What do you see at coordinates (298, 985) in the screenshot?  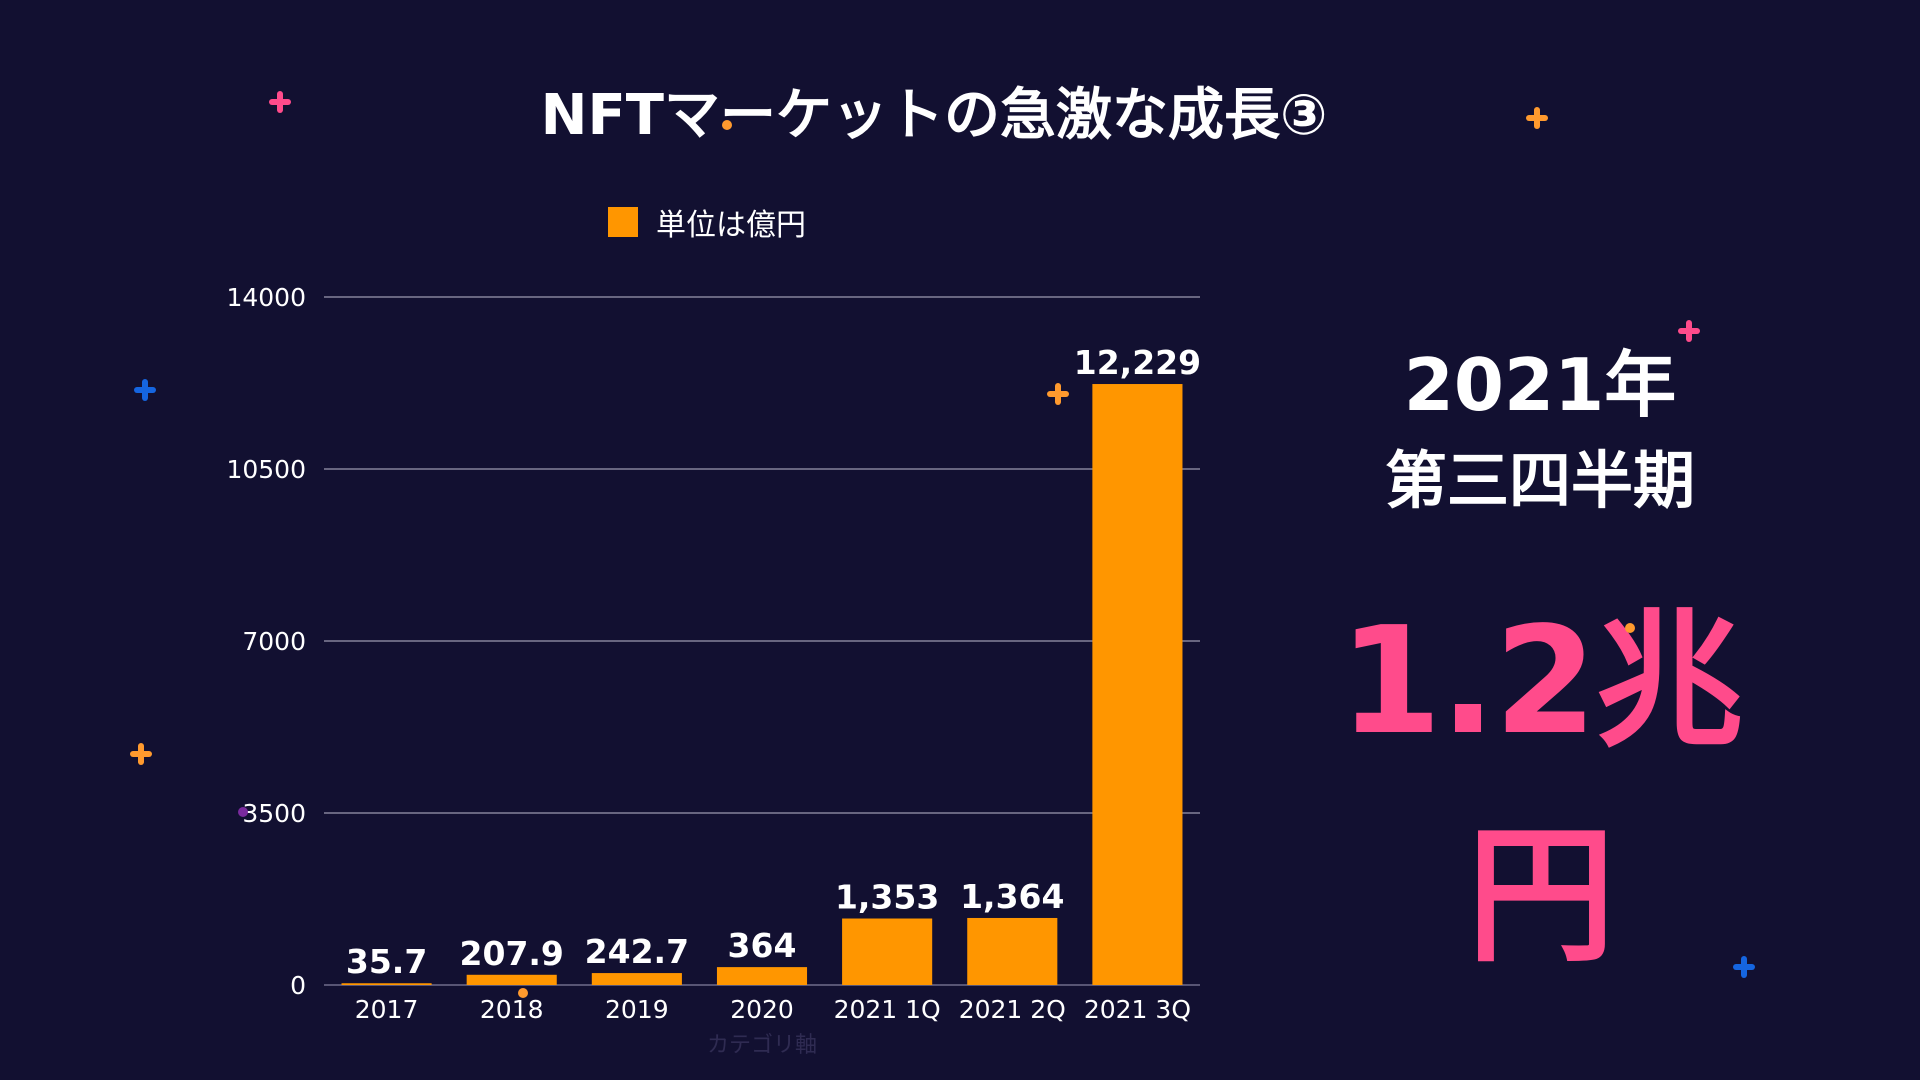 I see `y-tick-label: 0` at bounding box center [298, 985].